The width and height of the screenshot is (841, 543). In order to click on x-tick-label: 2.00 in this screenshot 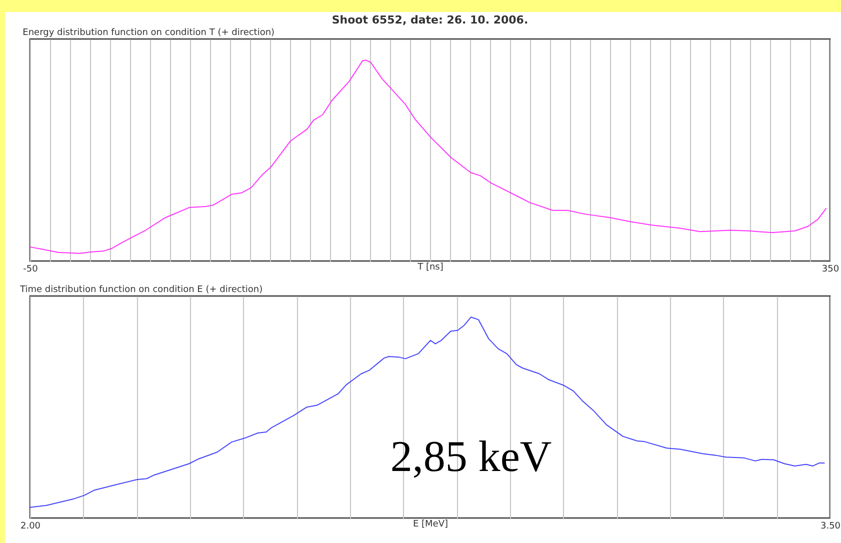, I will do `click(30, 527)`.